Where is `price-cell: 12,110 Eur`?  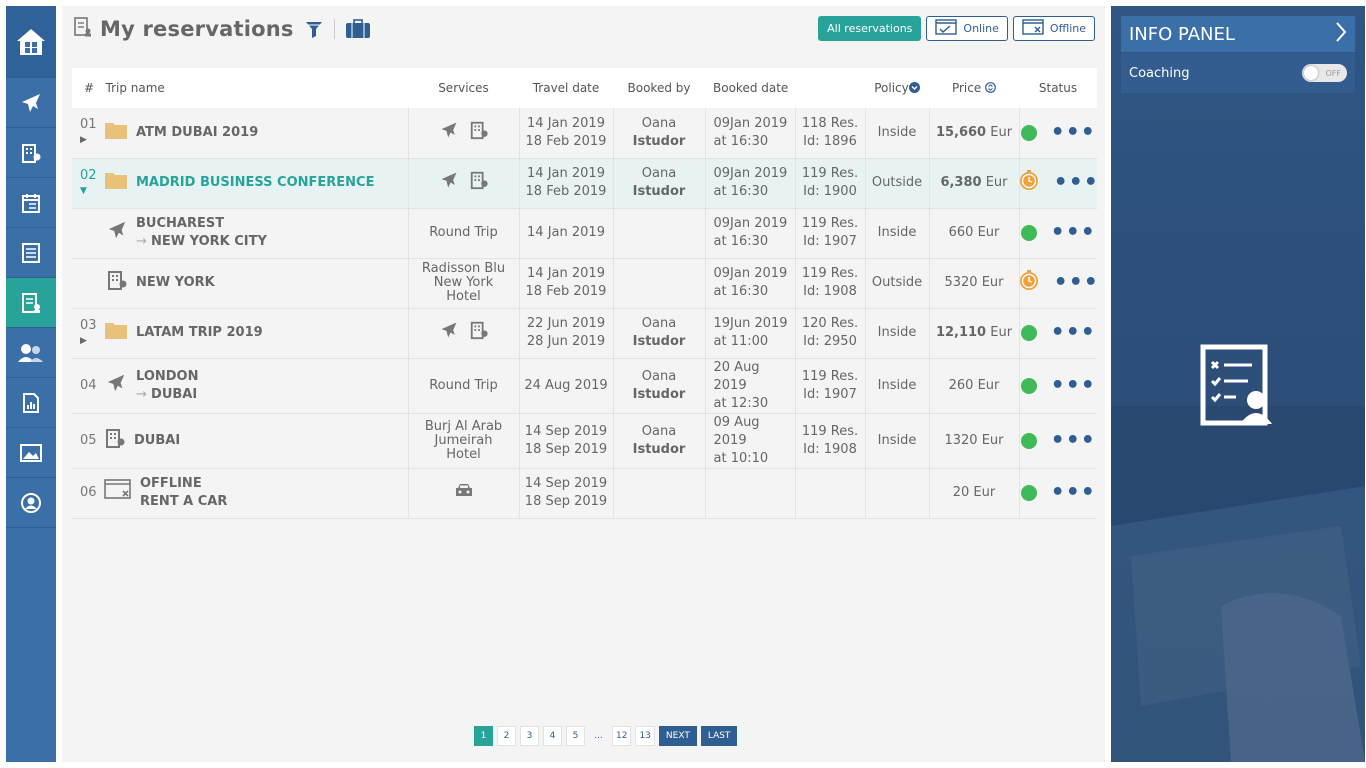
price-cell: 12,110 Eur is located at coordinates (973, 333).